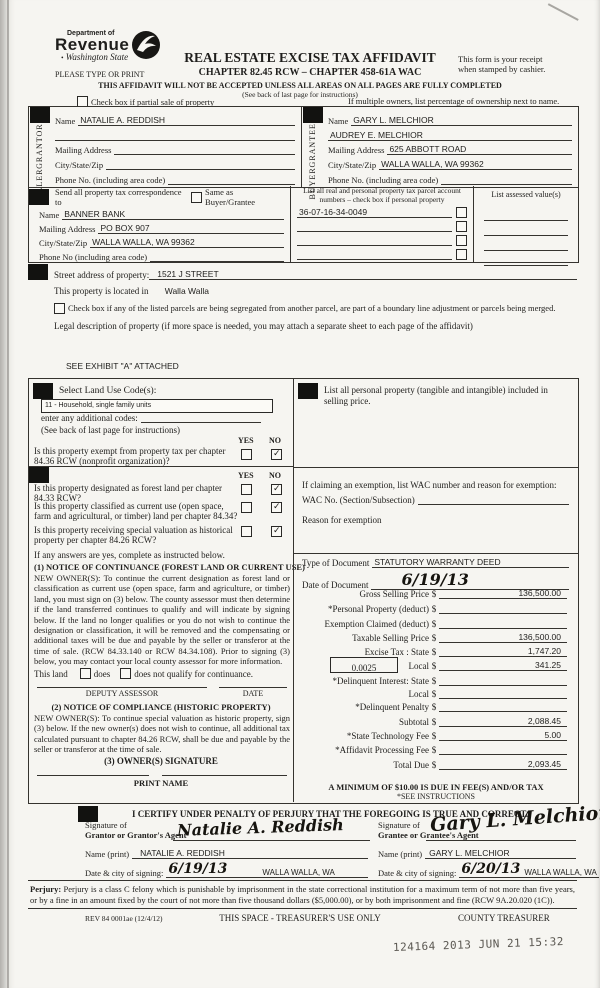 This screenshot has width=600, height=988. Describe the element at coordinates (503, 665) in the screenshot. I see `excise-tax-local-field: 341.25` at that location.